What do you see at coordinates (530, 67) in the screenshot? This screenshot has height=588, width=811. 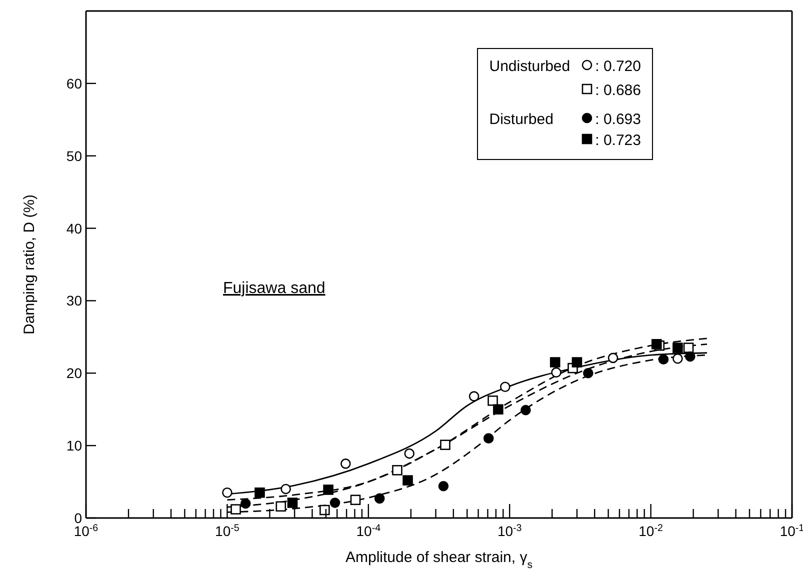 I see `annotation: Undisturbed` at bounding box center [530, 67].